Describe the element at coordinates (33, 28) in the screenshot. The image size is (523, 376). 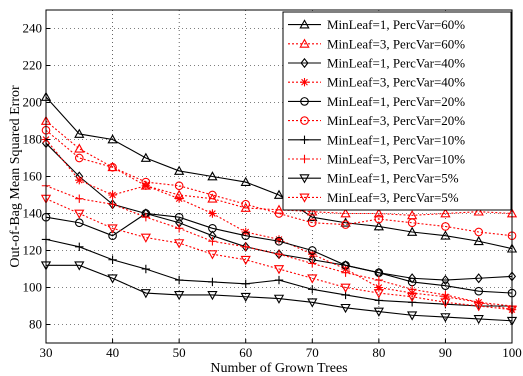
I see `y-tick-label: 240` at that location.